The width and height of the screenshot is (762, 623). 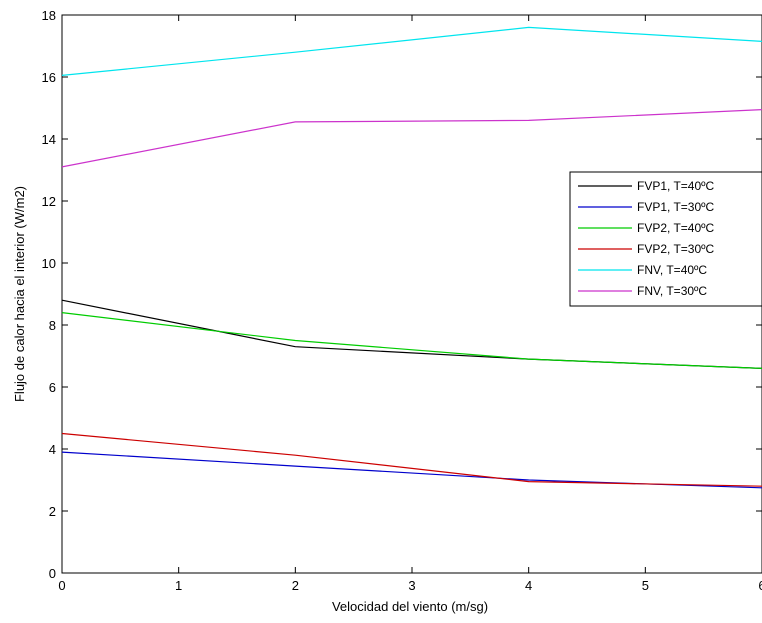 I want to click on y-axis-title: Flujo de calor hacia el interior (W/m2), so click(x=19, y=294).